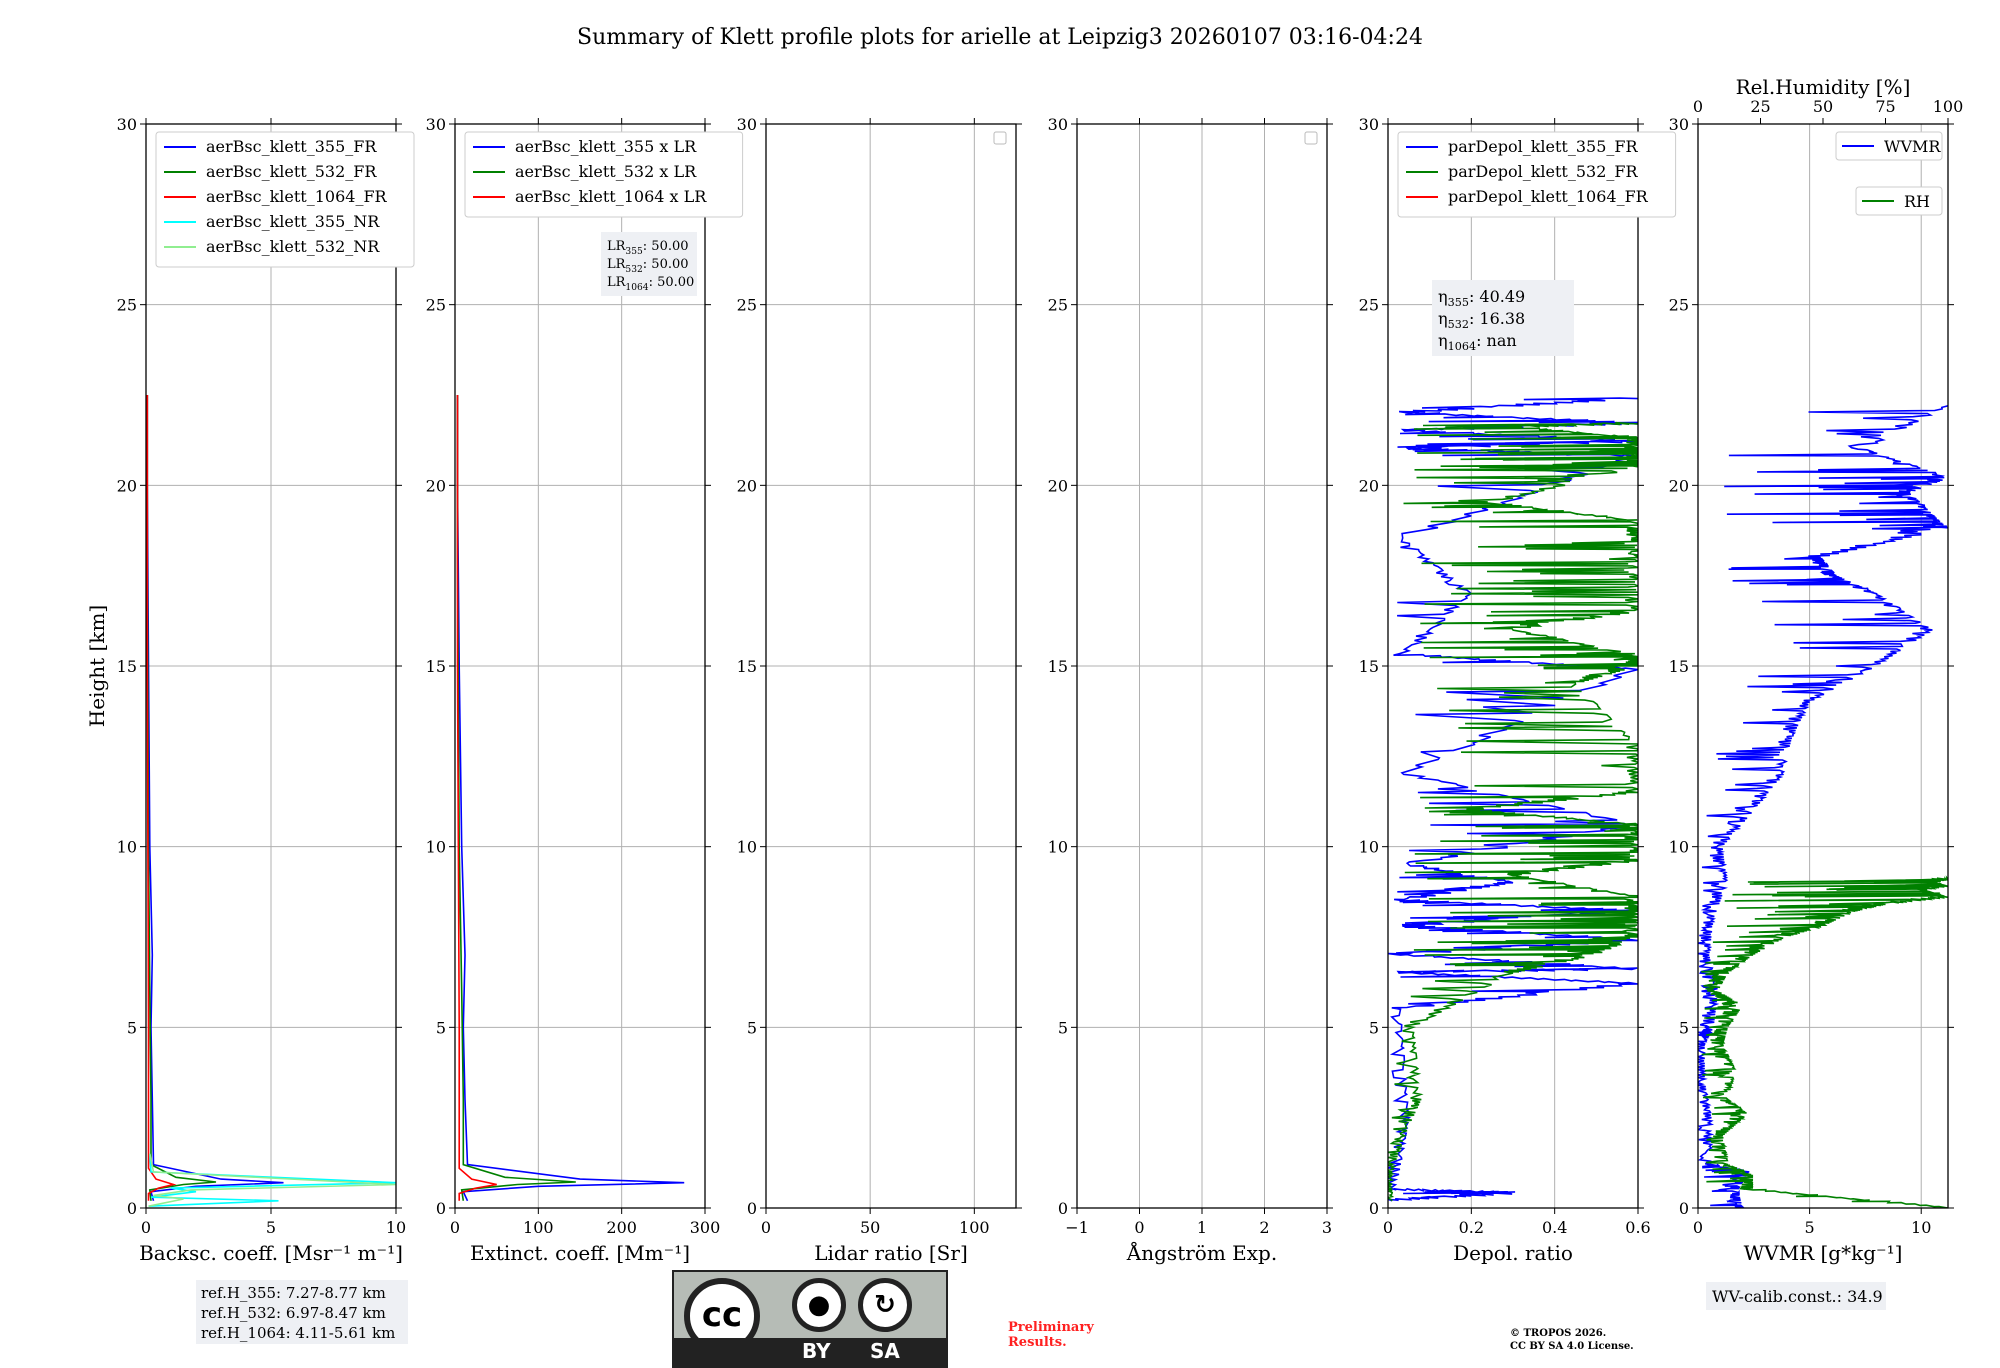  Describe the element at coordinates (516, 798) in the screenshot. I see `series-aerBsc_klett_532 x LR` at that location.